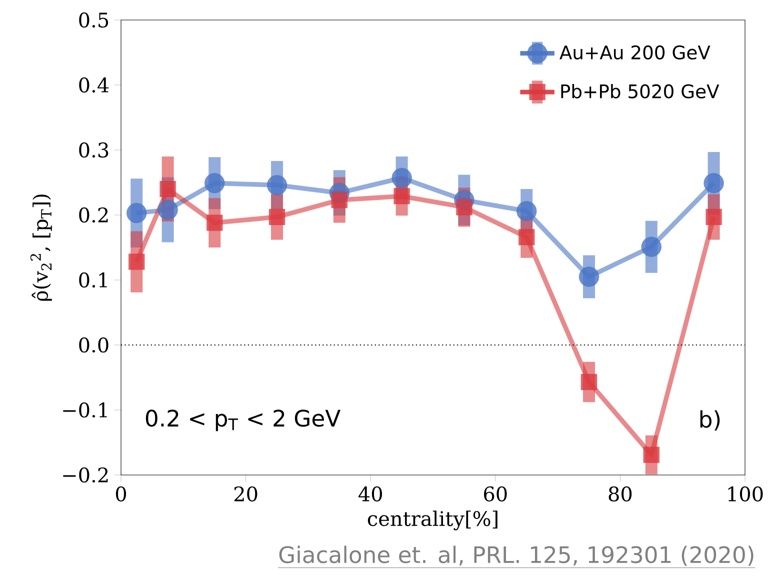  What do you see at coordinates (93, 280) in the screenshot?
I see `y-tick-label: 0.1` at bounding box center [93, 280].